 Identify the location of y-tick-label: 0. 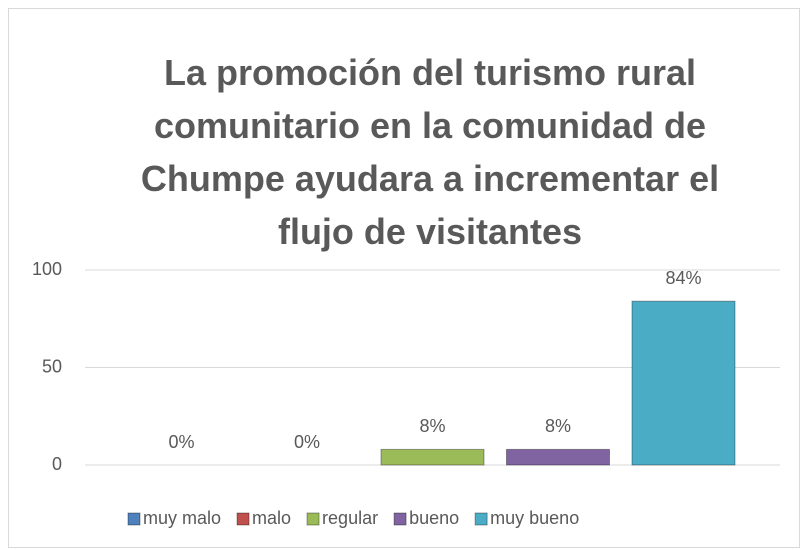
(57, 464).